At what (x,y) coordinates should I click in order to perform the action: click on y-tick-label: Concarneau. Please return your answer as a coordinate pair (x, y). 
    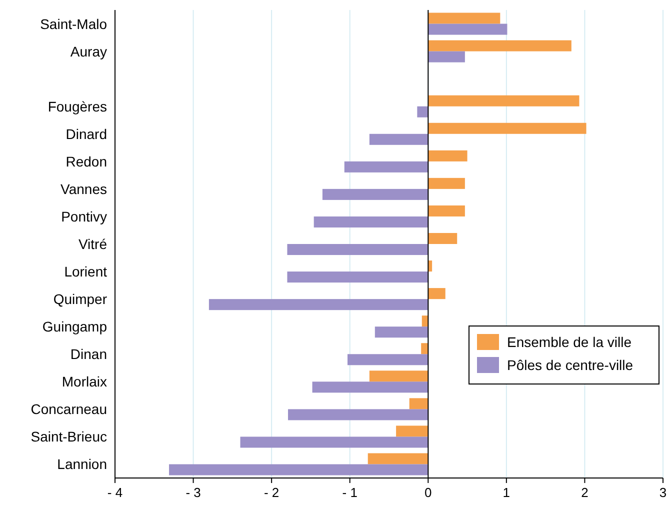
    Looking at the image, I should click on (68, 409).